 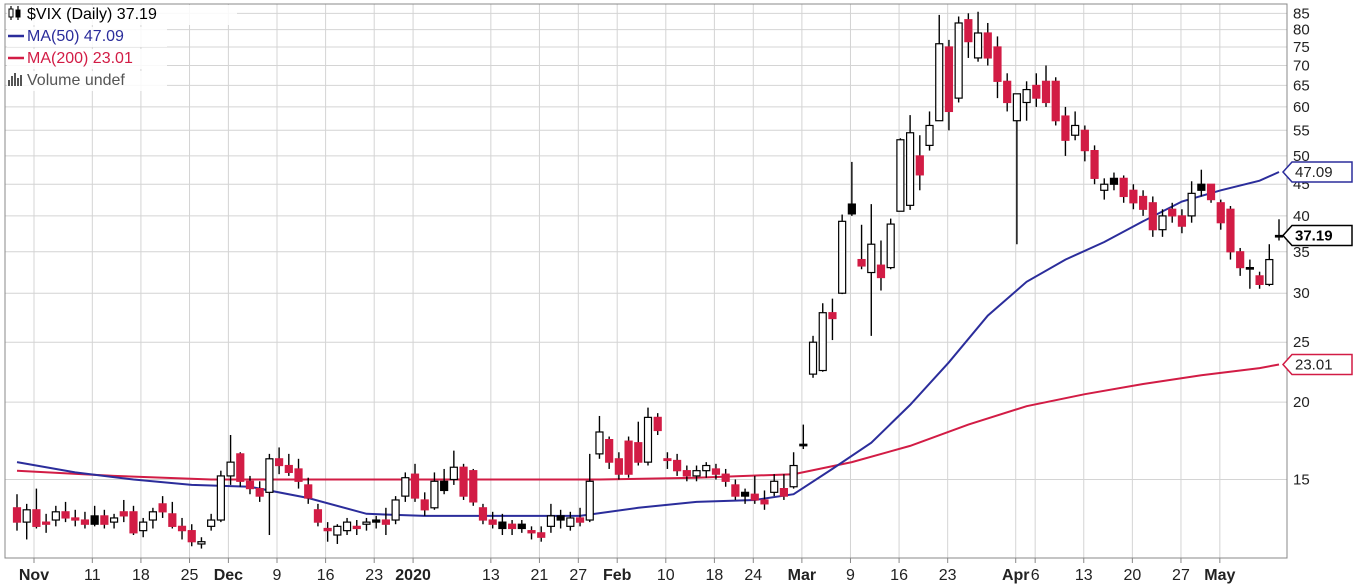 What do you see at coordinates (190, 575) in the screenshot?
I see `x-tick-label: 25` at bounding box center [190, 575].